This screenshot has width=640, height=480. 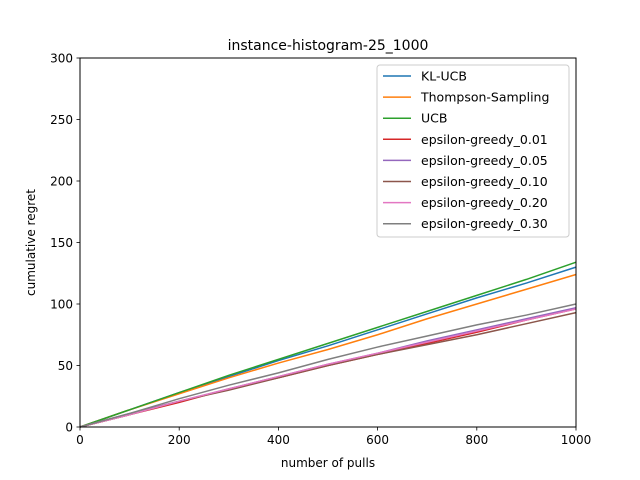 I want to click on legend-label: epsilon-greedy_0.10, so click(x=484, y=181).